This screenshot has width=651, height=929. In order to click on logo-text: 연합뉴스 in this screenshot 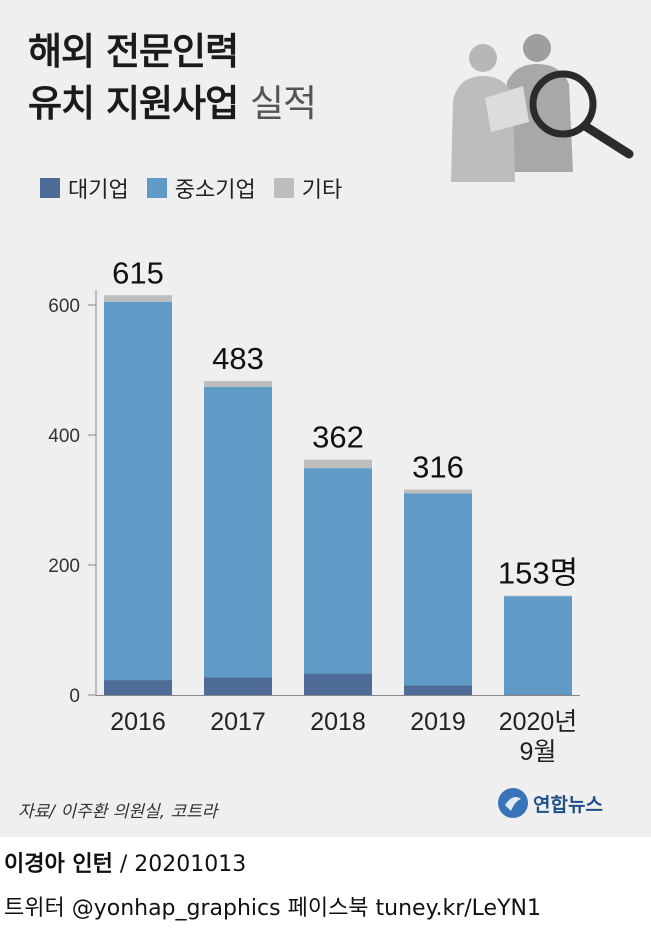, I will do `click(568, 804)`.